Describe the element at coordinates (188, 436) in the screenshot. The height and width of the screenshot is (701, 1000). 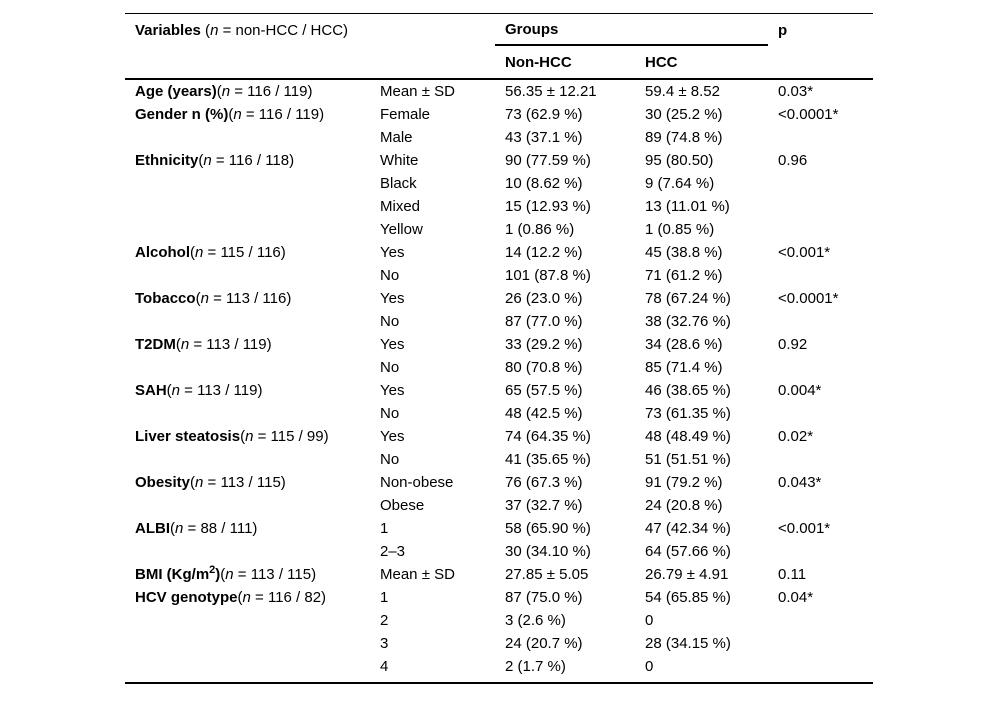
I see `variable-label: Liver steatosis` at that location.